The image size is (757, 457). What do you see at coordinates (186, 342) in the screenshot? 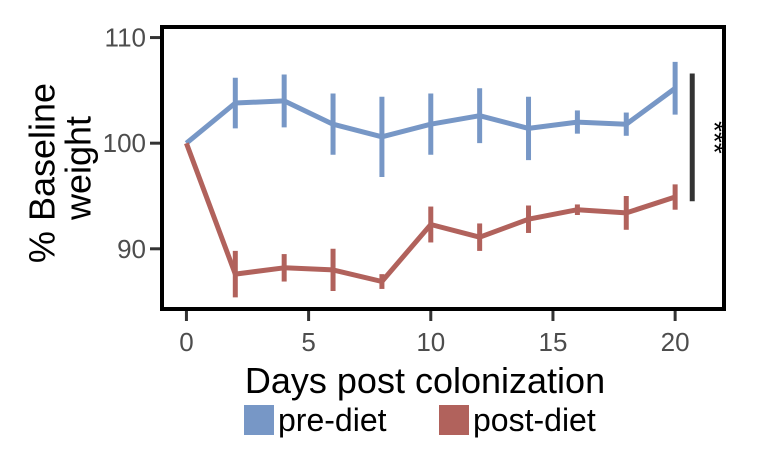
I see `x-tick-label: 0` at bounding box center [186, 342].